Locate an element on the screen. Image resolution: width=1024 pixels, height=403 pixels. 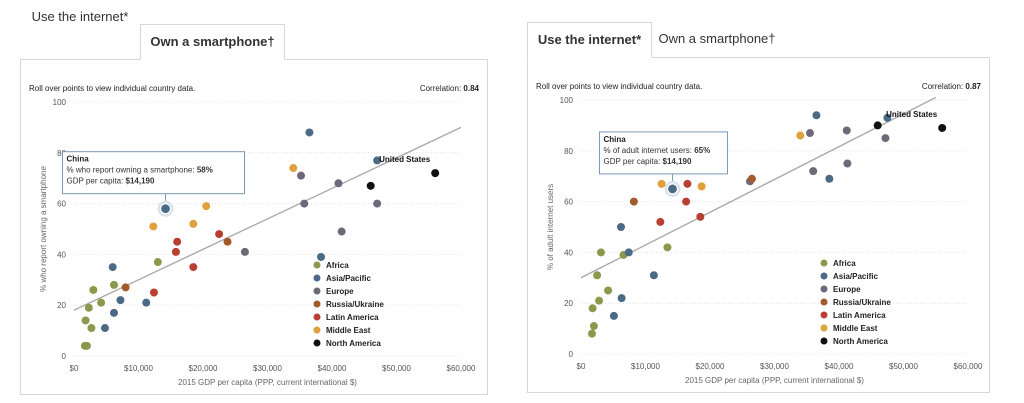
x-tick-label: $30,000 is located at coordinates (774, 366).